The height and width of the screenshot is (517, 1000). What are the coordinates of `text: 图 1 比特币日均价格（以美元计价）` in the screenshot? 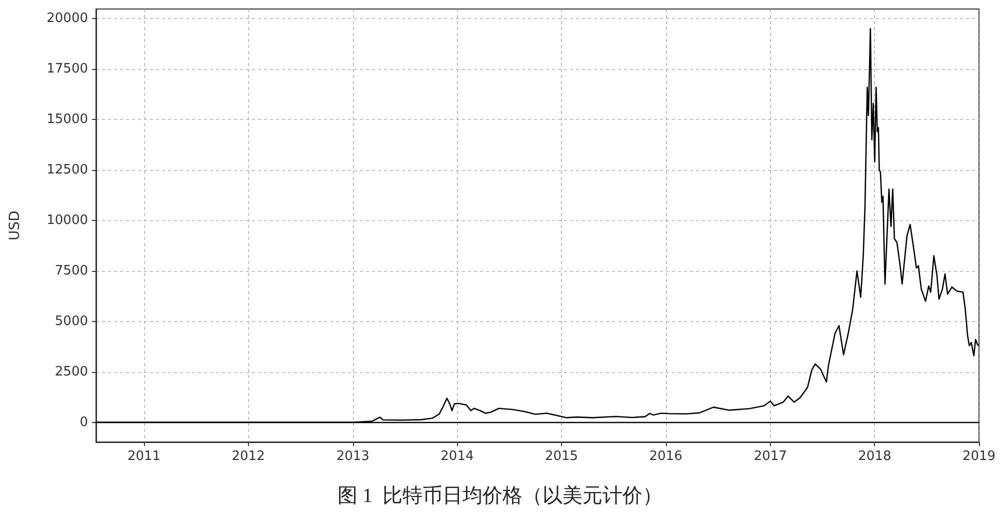 It's located at (500, 495).